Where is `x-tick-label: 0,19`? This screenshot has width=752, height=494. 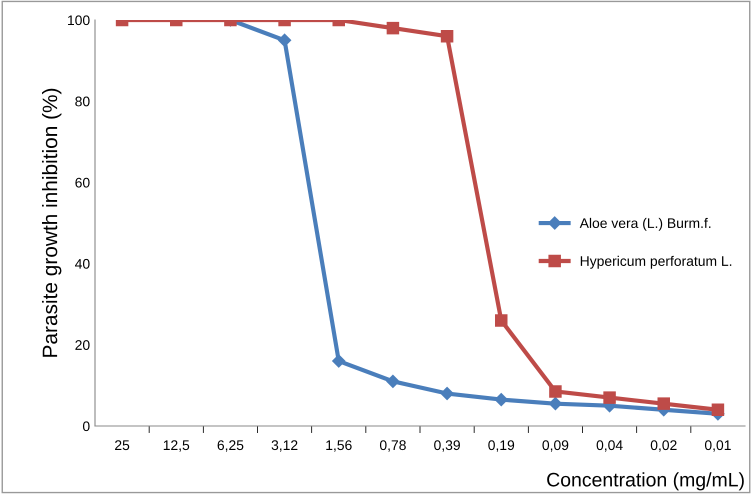
x-tick-label: 0,19 is located at coordinates (501, 446).